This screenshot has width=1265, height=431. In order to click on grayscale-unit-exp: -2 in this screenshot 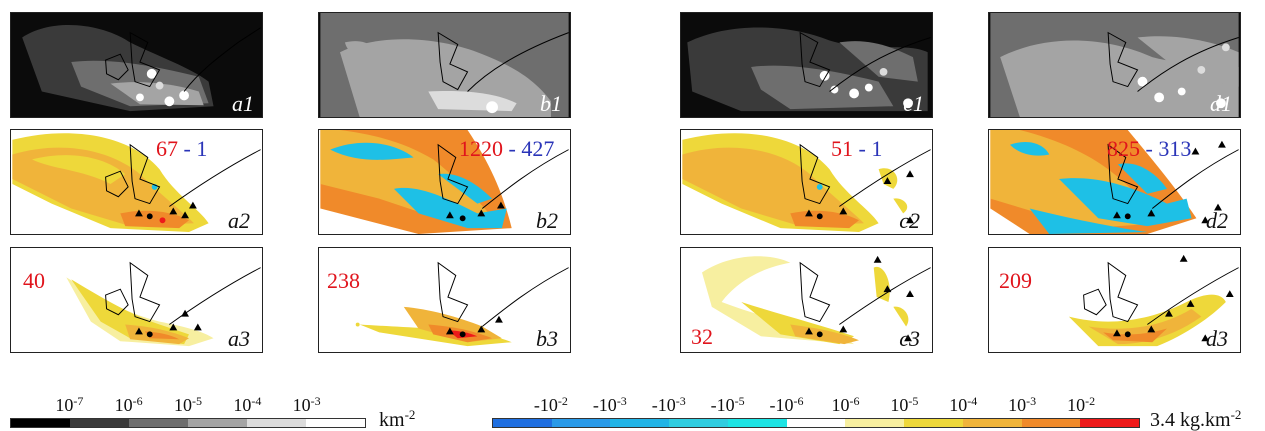, I will do `click(410, 414)`.